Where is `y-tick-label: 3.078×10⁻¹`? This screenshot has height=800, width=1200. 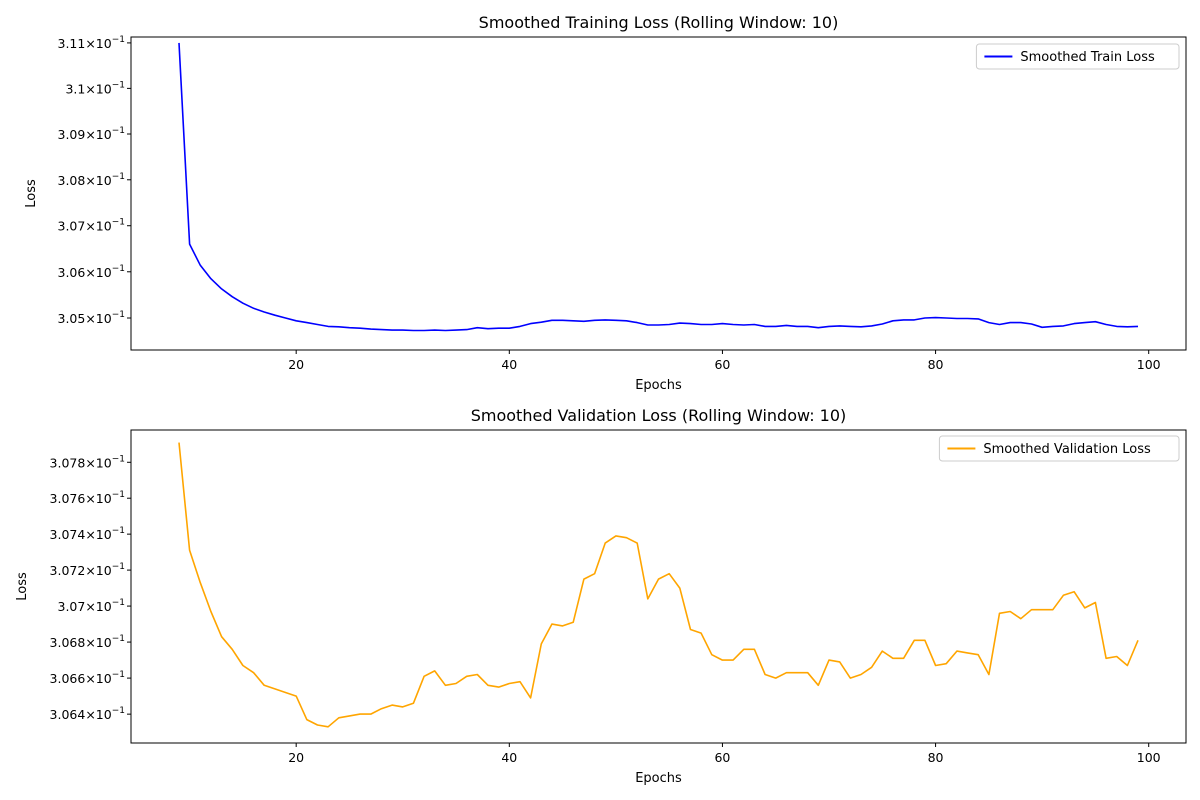
y-tick-label: 3.078×10⁻¹ is located at coordinates (87, 462).